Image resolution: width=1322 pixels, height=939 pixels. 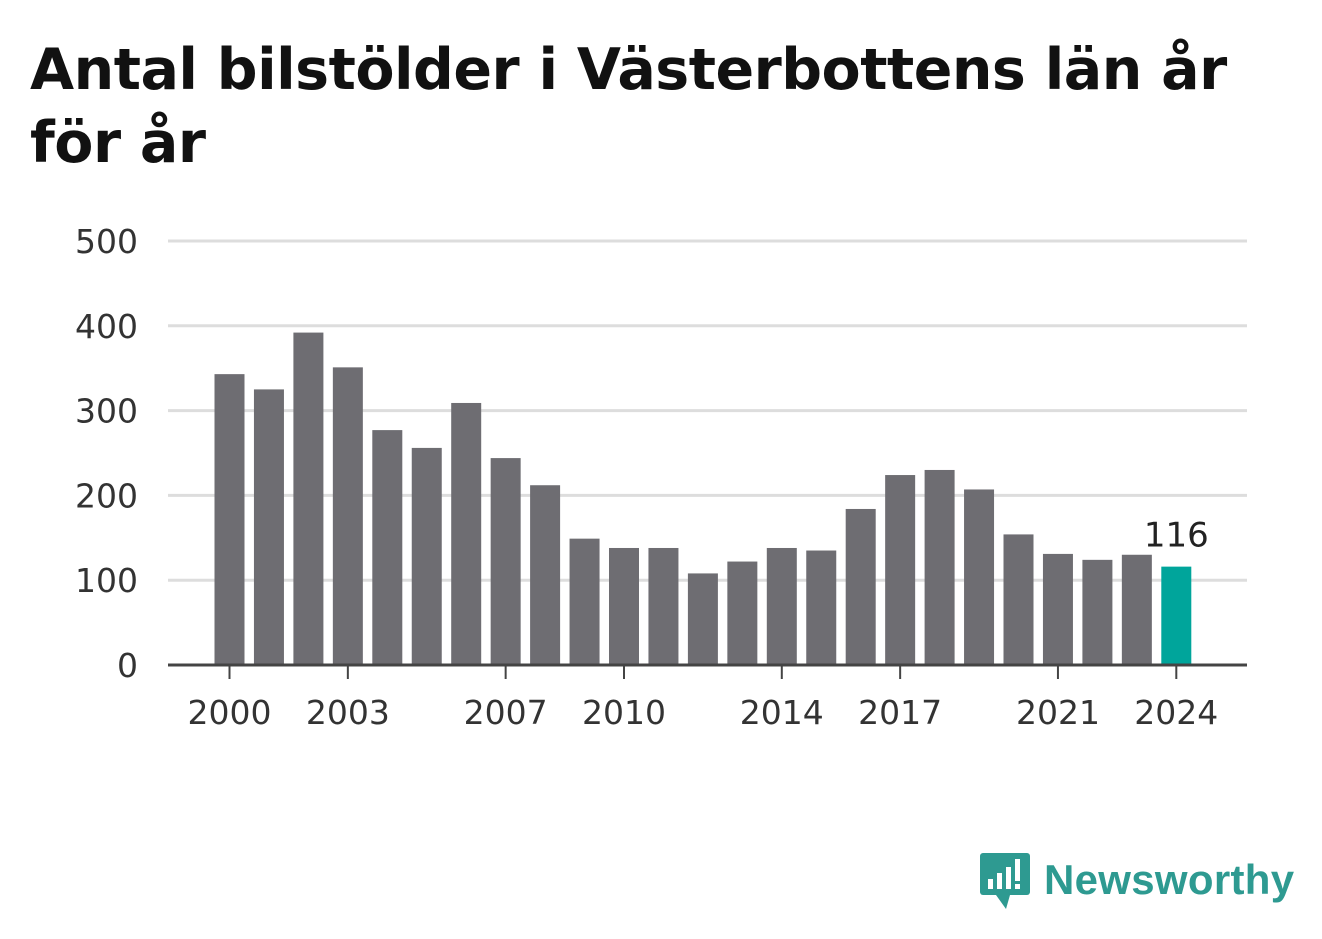 I want to click on x-tick-label: 2021, so click(x=1058, y=712).